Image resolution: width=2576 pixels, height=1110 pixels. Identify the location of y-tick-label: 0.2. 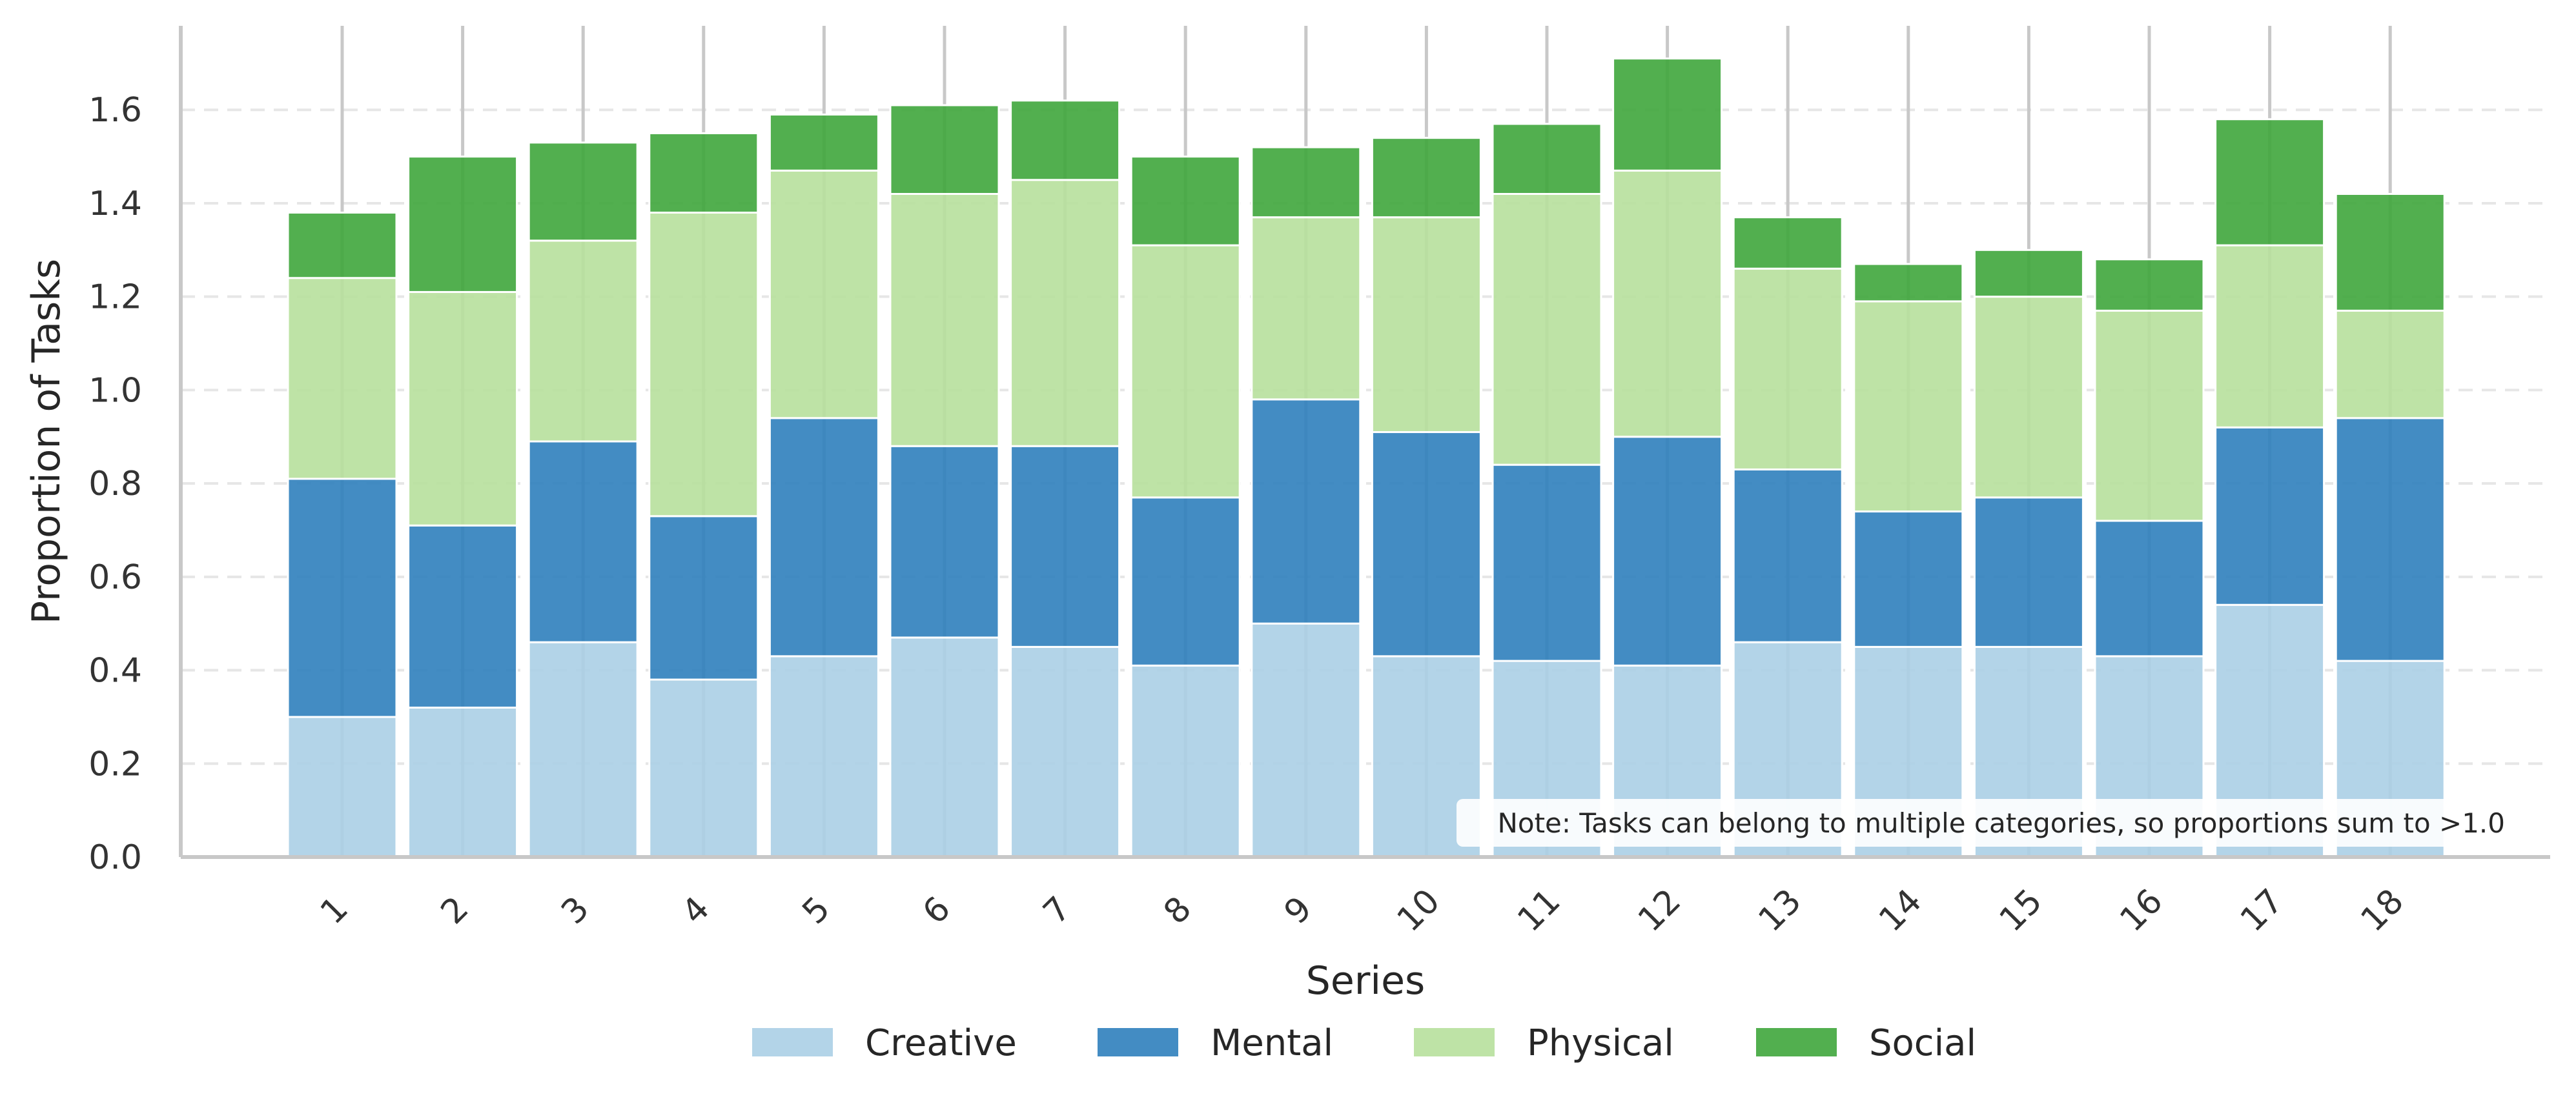
(115, 764).